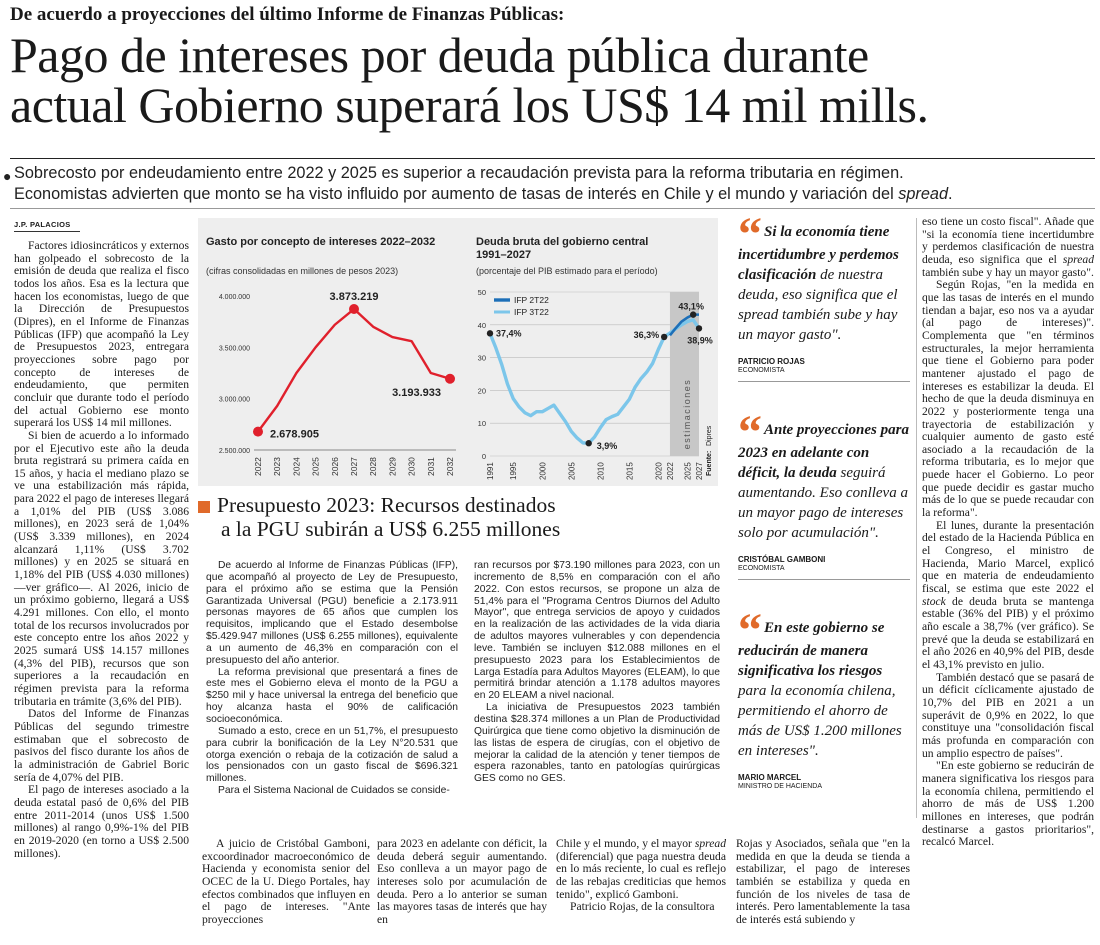 This screenshot has width=1100, height=945. What do you see at coordinates (416, 393) in the screenshot?
I see `data-label: 3.193.933` at bounding box center [416, 393].